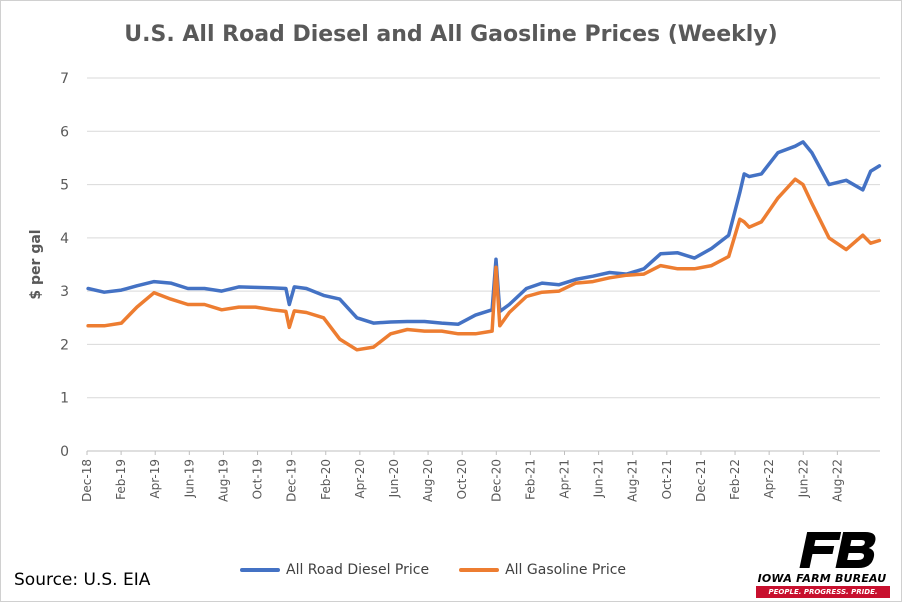 This screenshot has width=902, height=602. Describe the element at coordinates (87, 480) in the screenshot. I see `x-tick-label: Dec-18` at that location.